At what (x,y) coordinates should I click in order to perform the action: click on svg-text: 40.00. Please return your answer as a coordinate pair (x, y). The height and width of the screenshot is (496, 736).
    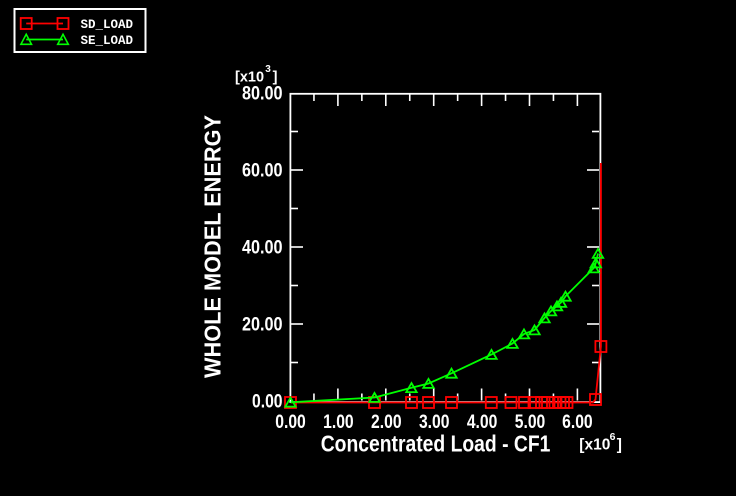
    Looking at the image, I should click on (262, 247).